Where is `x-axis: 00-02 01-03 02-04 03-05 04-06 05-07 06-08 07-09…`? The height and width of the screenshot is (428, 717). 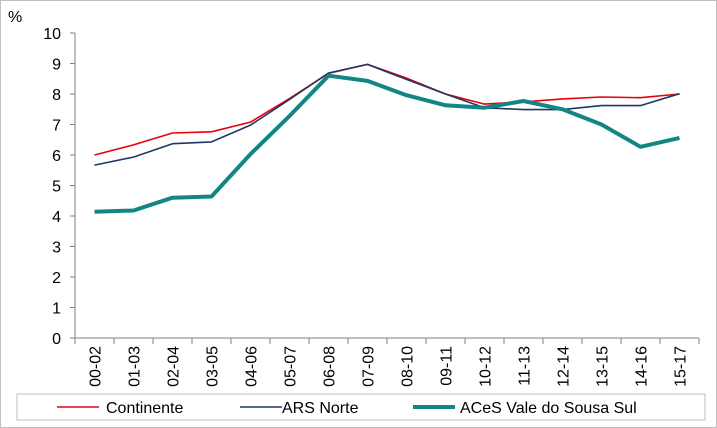
x-axis: 00-02 01-03 02-04 03-05 04-06 05-07 06-08 07-09… is located at coordinates (387, 362).